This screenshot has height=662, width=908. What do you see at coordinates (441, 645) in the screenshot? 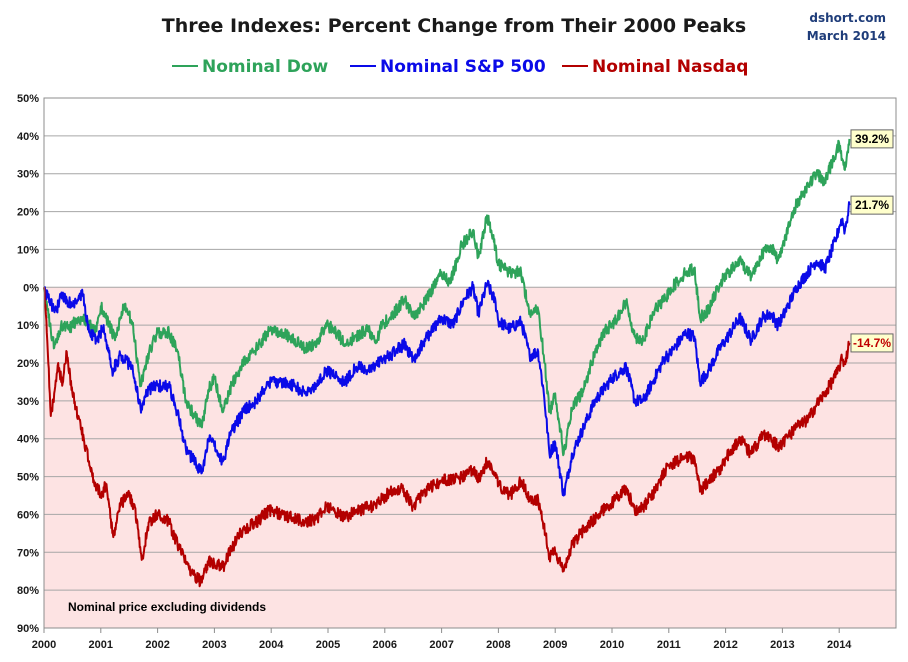
I see `x-tick-label: 2007` at bounding box center [441, 645].